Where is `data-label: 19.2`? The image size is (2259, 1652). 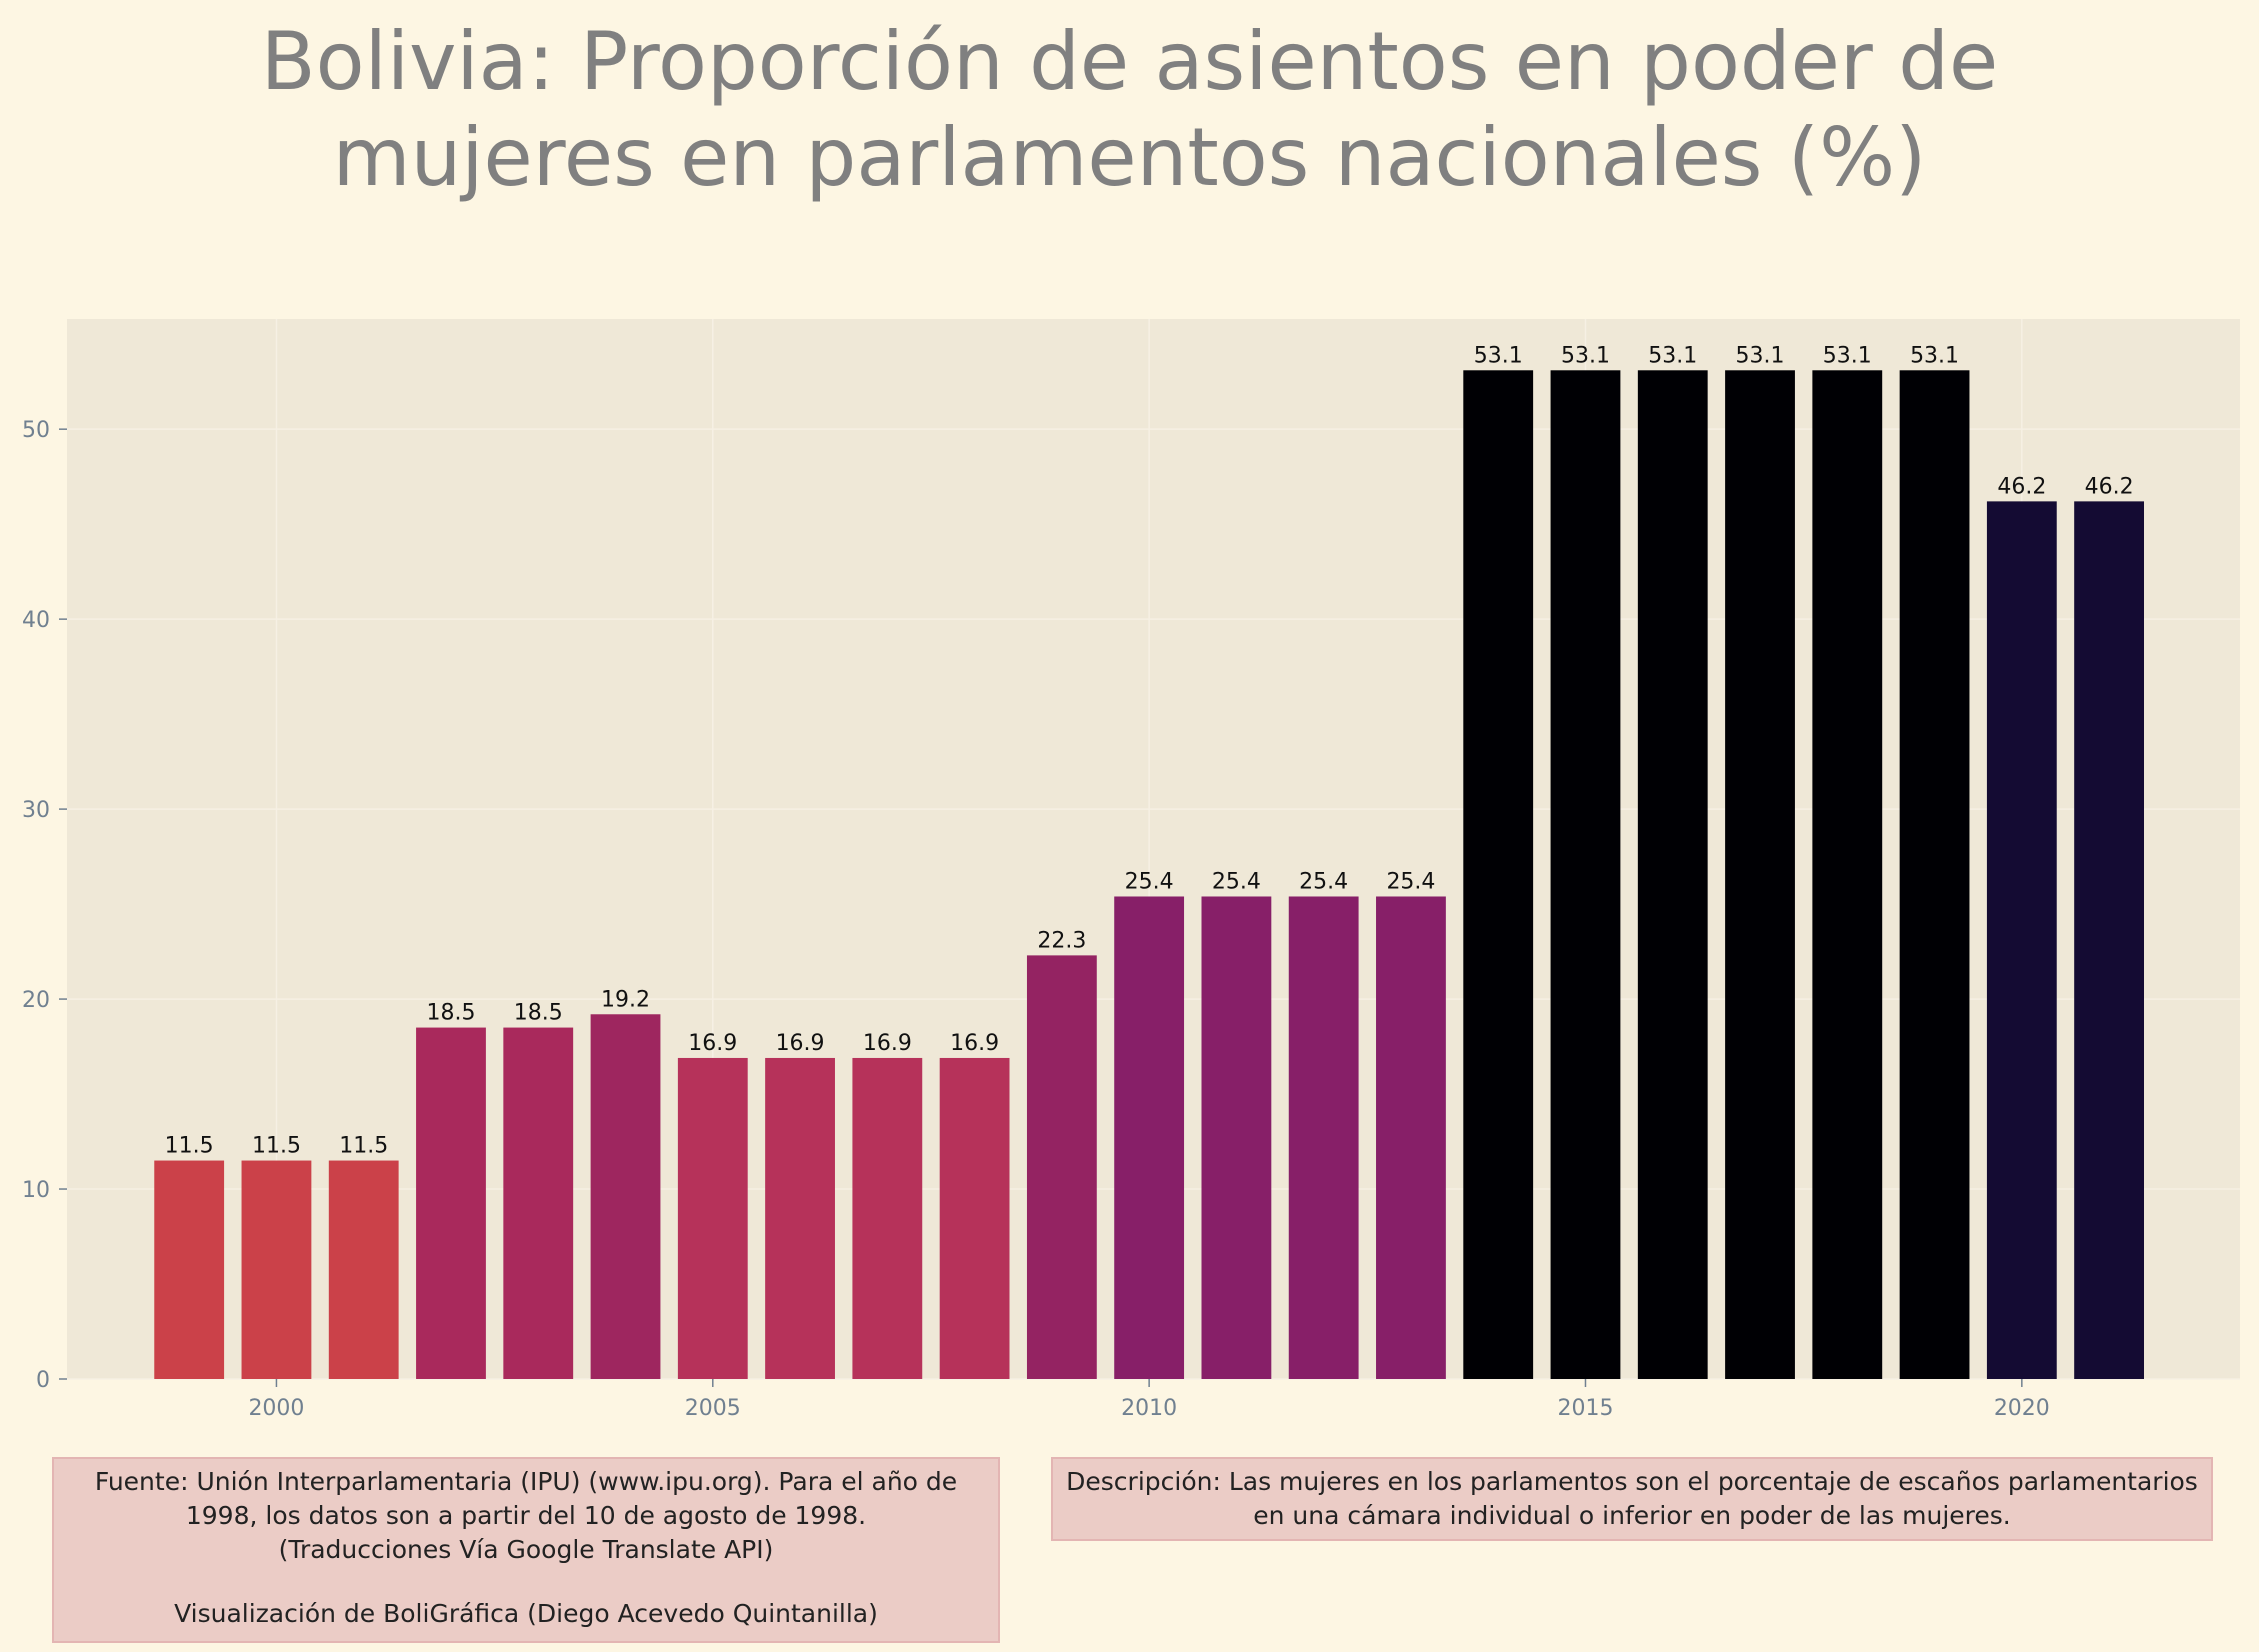 data-label: 19.2 is located at coordinates (625, 999).